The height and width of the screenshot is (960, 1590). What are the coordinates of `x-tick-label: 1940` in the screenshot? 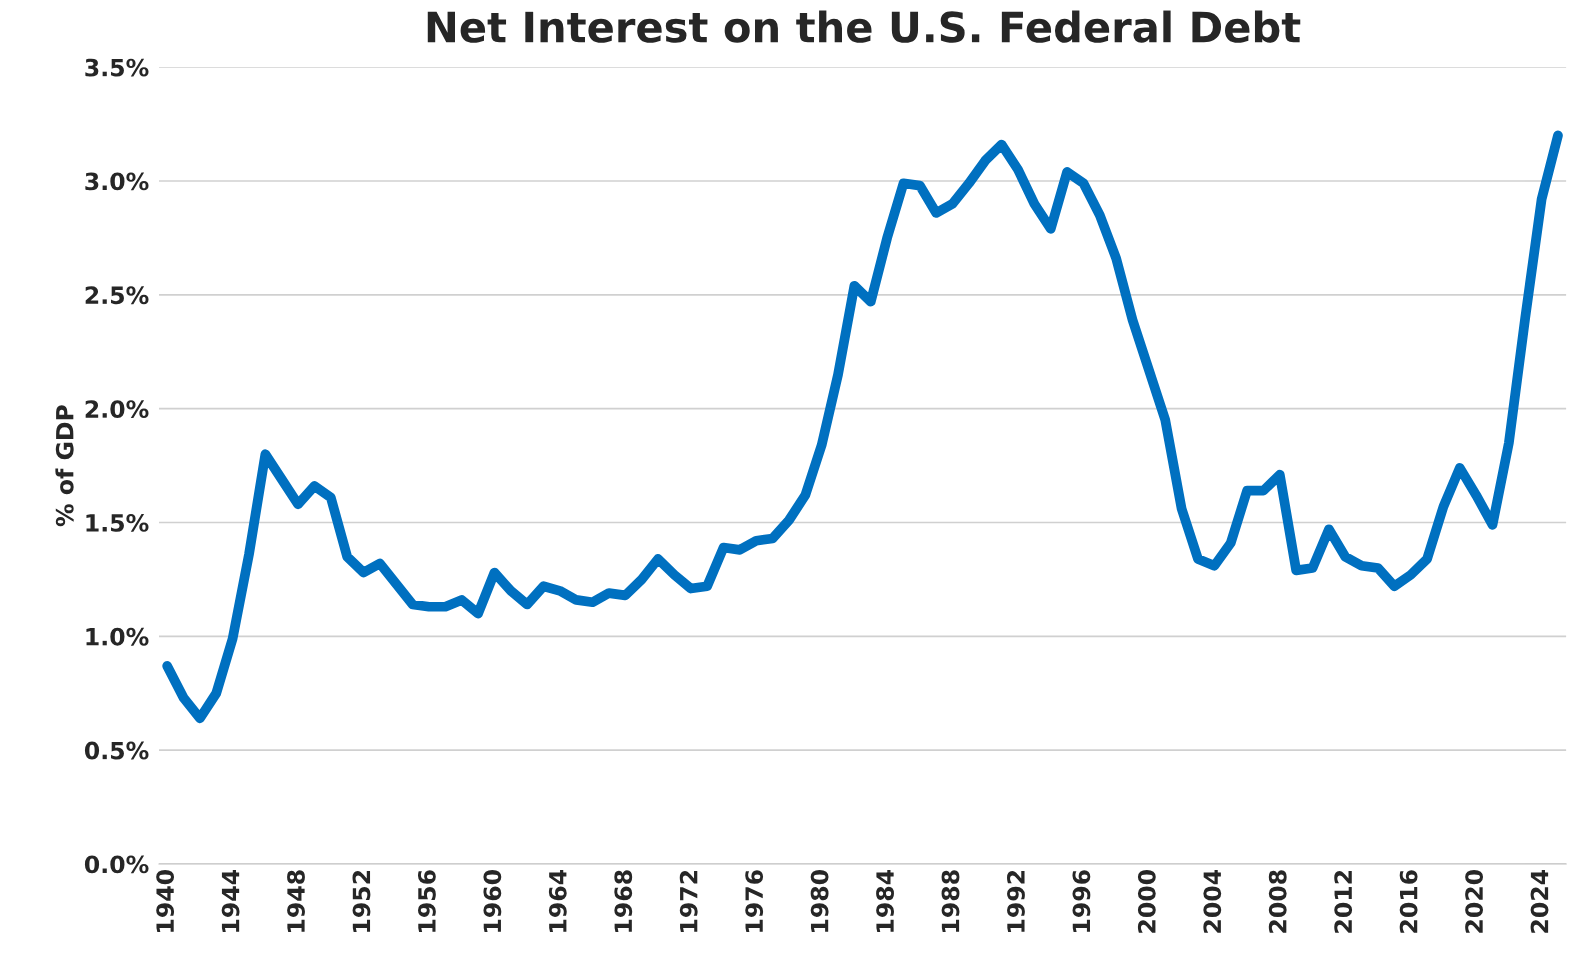 It's located at (165, 900).